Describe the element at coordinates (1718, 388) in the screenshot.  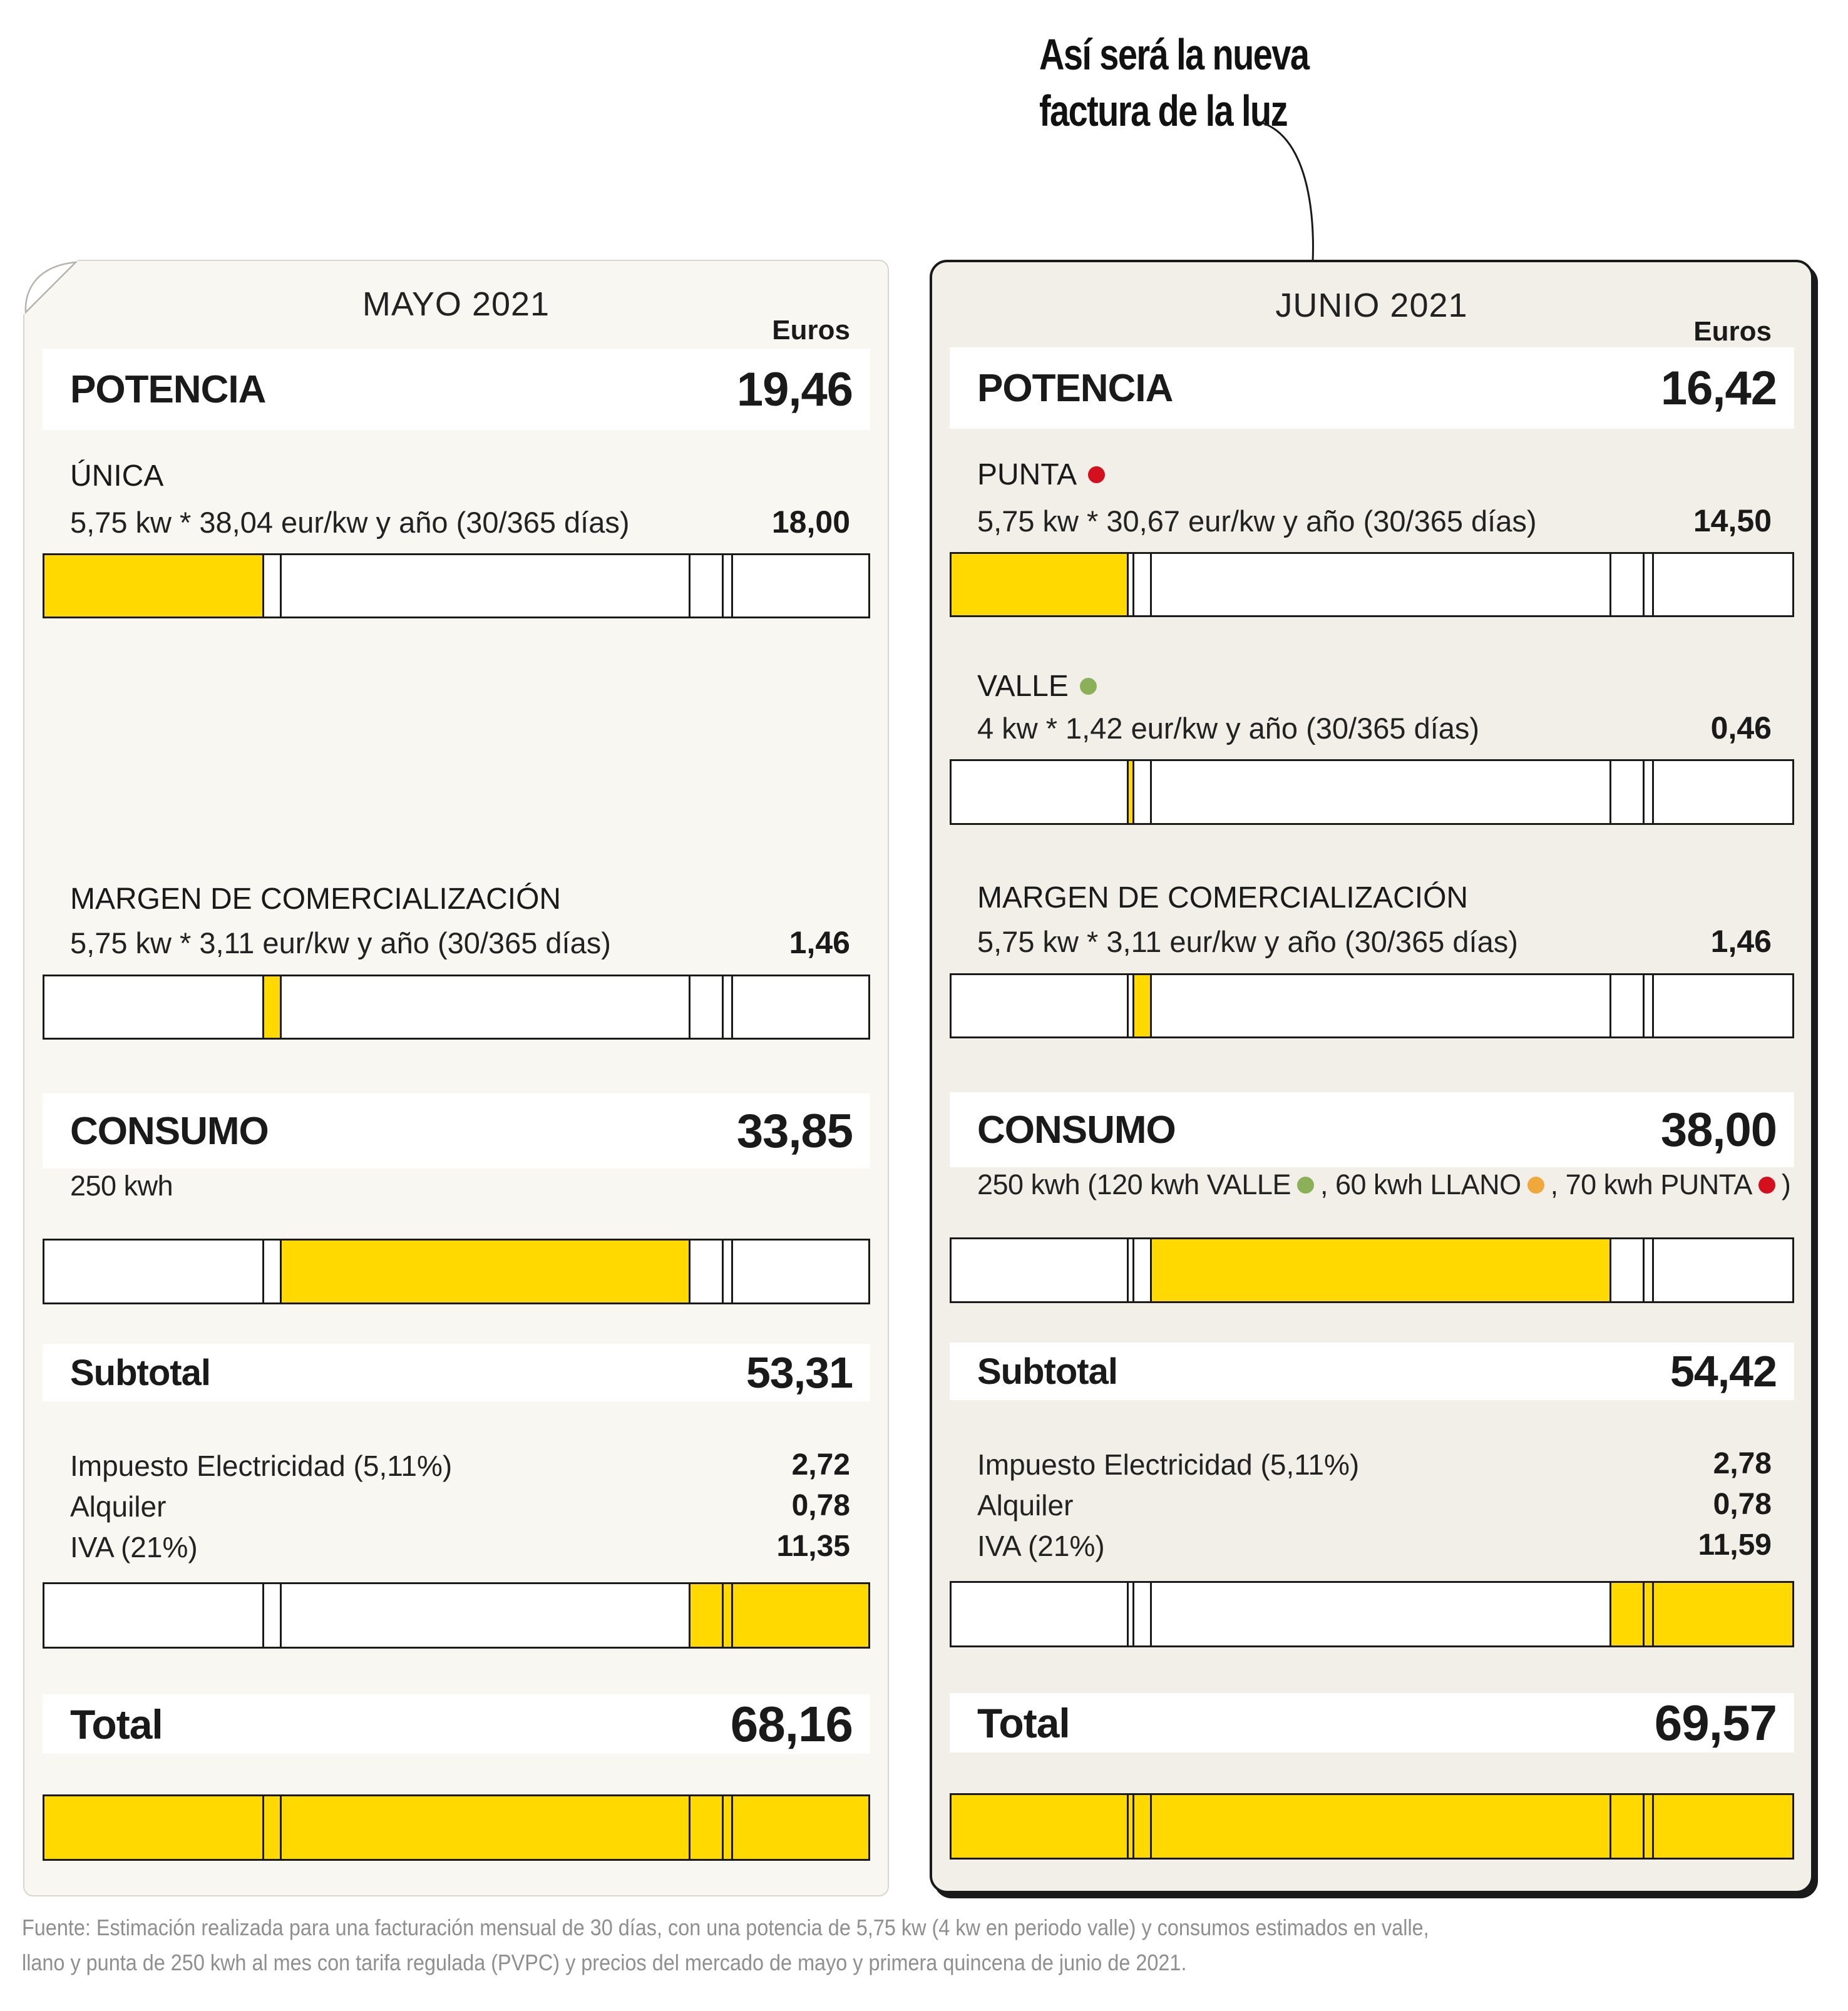
I see `potencia-value: 16,42` at that location.